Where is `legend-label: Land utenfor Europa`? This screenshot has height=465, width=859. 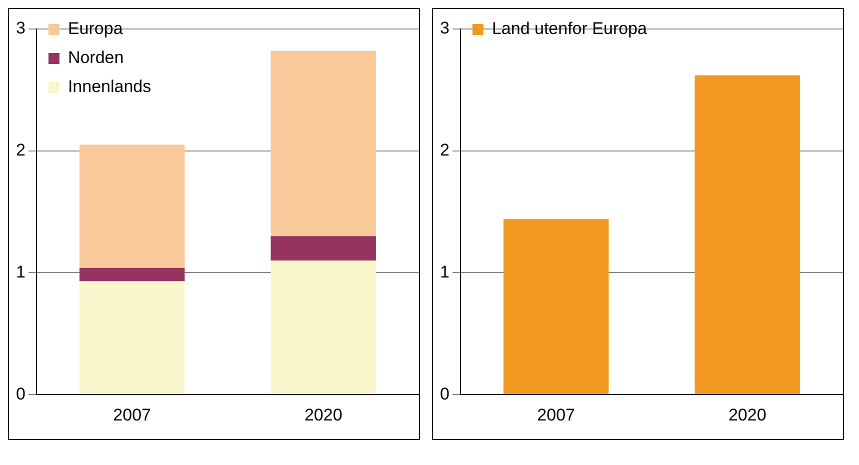
legend-label: Land utenfor Europa is located at coordinates (570, 28).